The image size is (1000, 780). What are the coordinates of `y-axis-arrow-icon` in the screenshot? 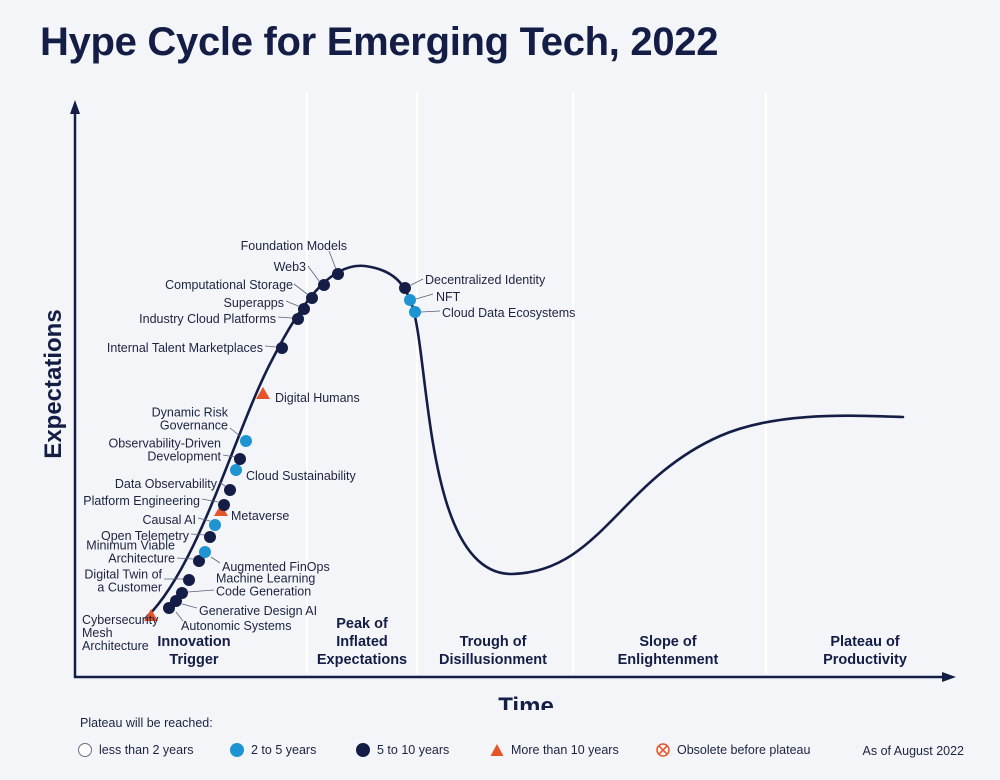 It's located at (75, 107).